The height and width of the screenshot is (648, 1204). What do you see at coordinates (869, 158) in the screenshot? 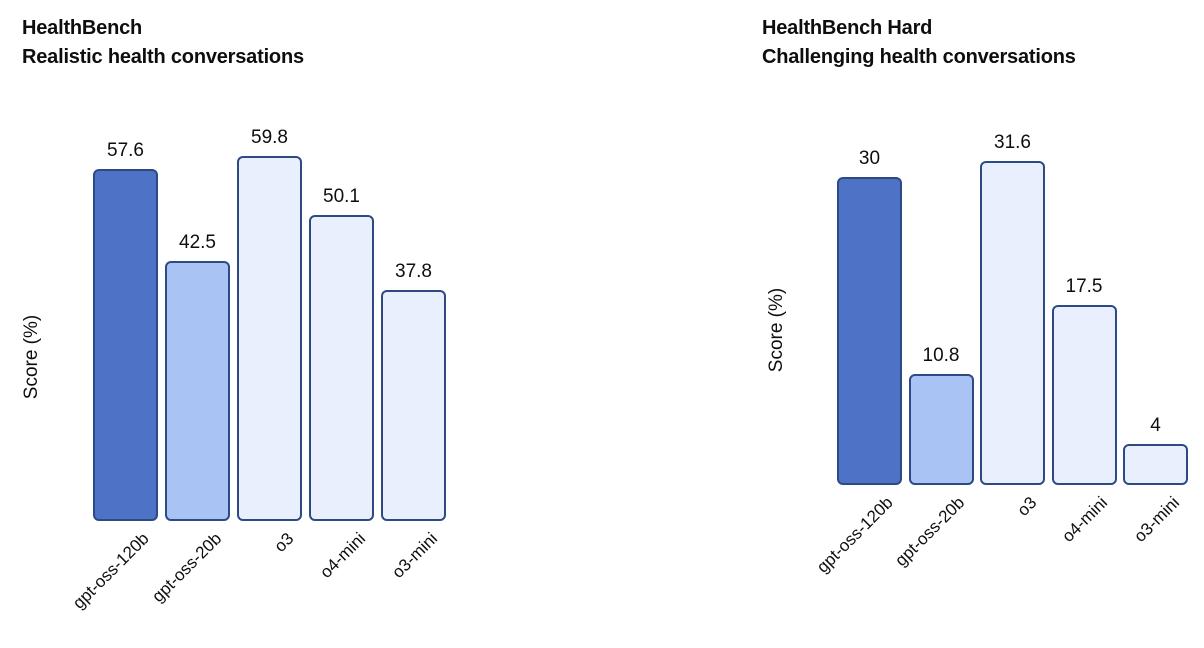
I see `bar-value-label: 30` at bounding box center [869, 158].